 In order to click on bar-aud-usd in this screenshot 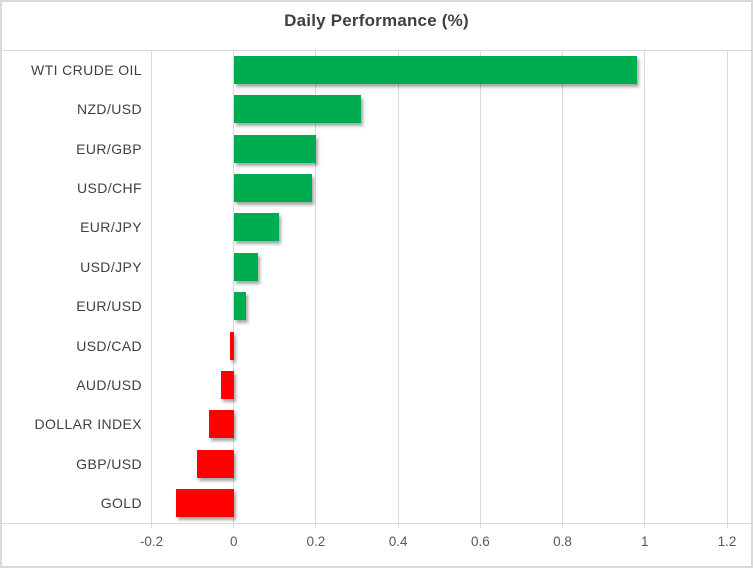, I will do `click(227, 385)`.